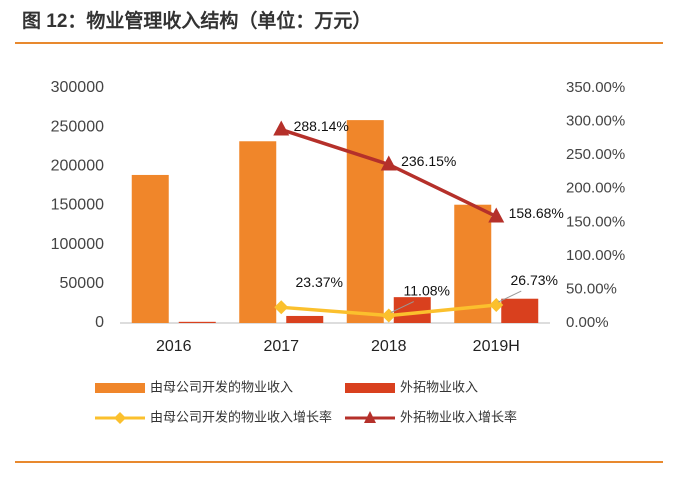  What do you see at coordinates (77, 126) in the screenshot?
I see `y-tick-label: 250000` at bounding box center [77, 126].